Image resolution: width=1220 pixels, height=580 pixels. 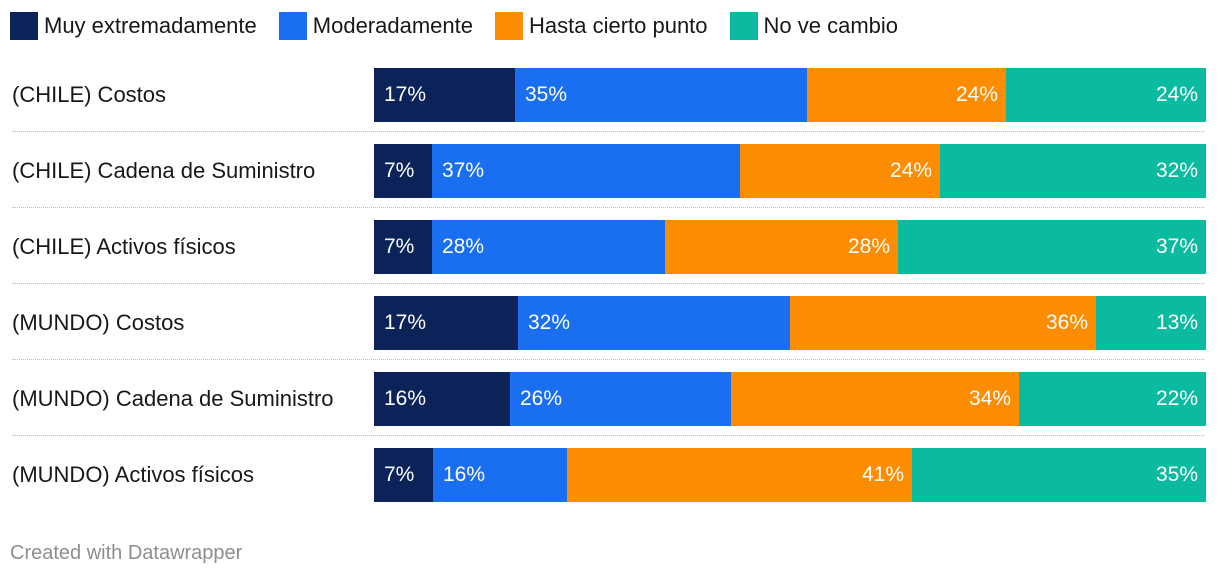 I want to click on footer-credit: Created with Datawrapper, so click(x=126, y=553).